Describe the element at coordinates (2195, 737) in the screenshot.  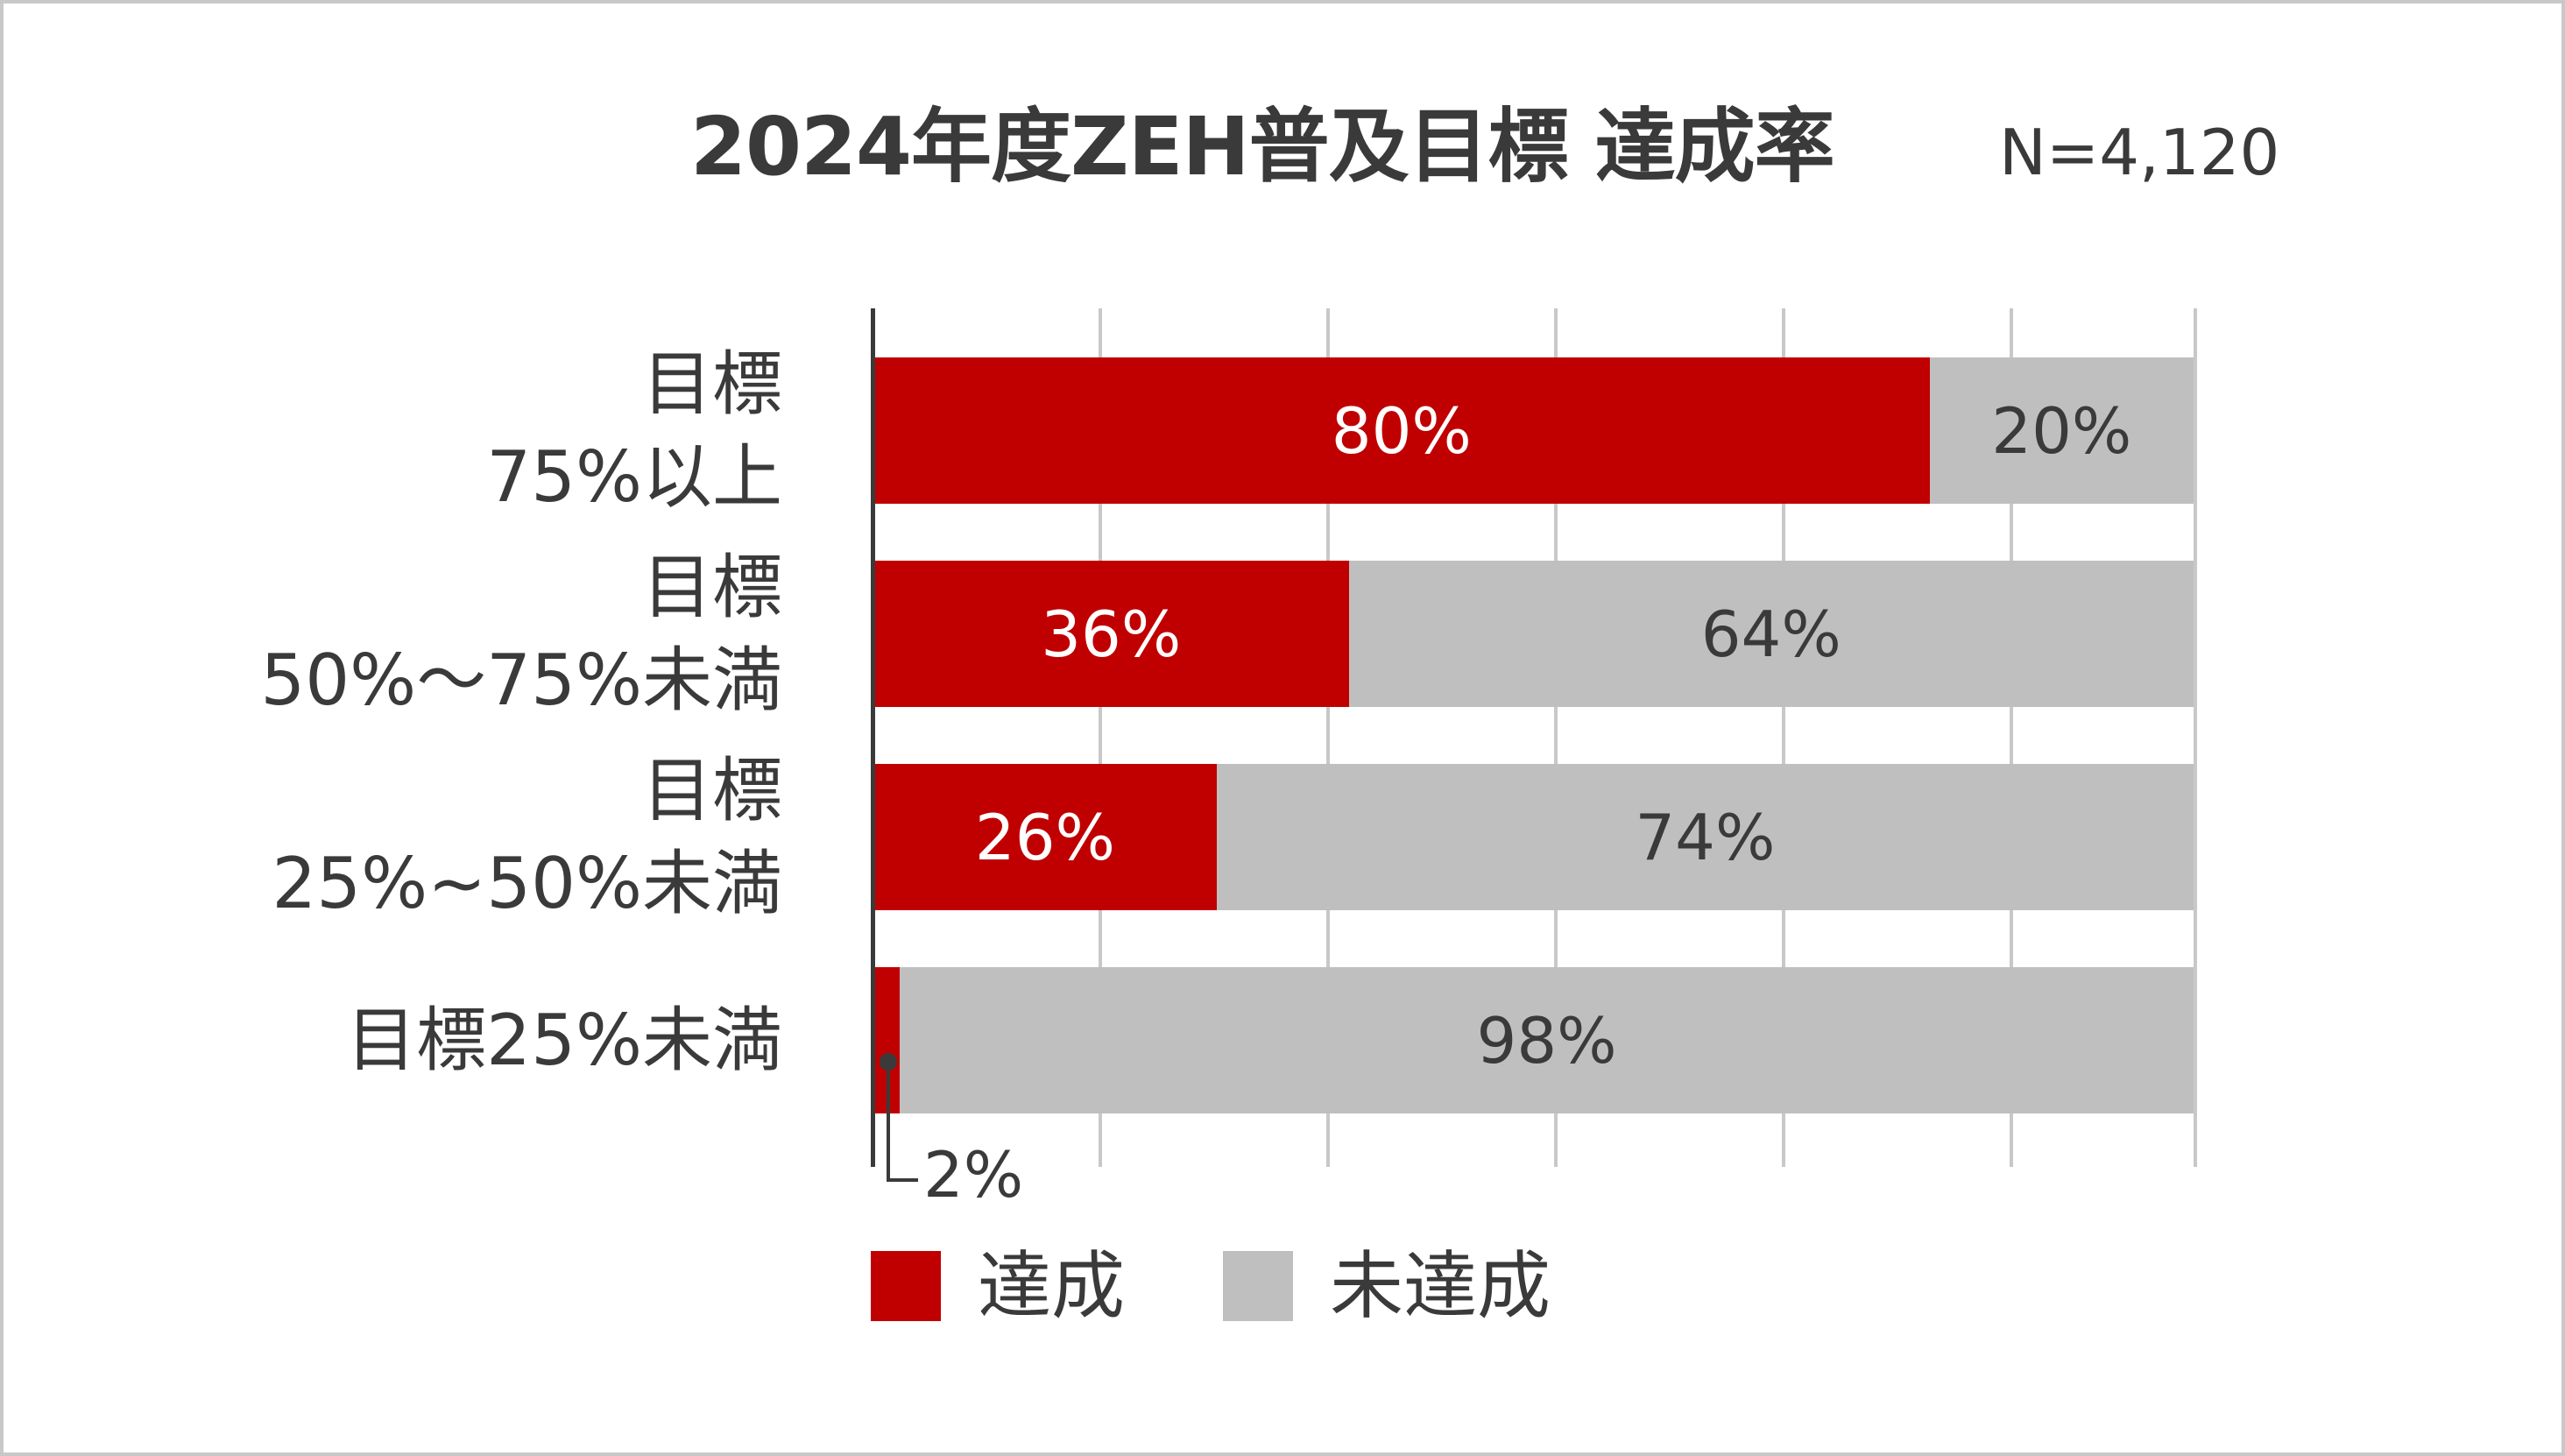
I see `gridline-right-edge` at that location.